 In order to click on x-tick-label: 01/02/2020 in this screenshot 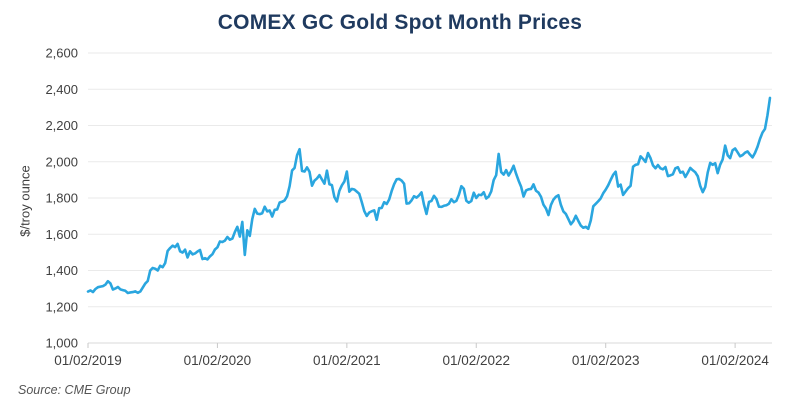, I will do `click(218, 360)`.